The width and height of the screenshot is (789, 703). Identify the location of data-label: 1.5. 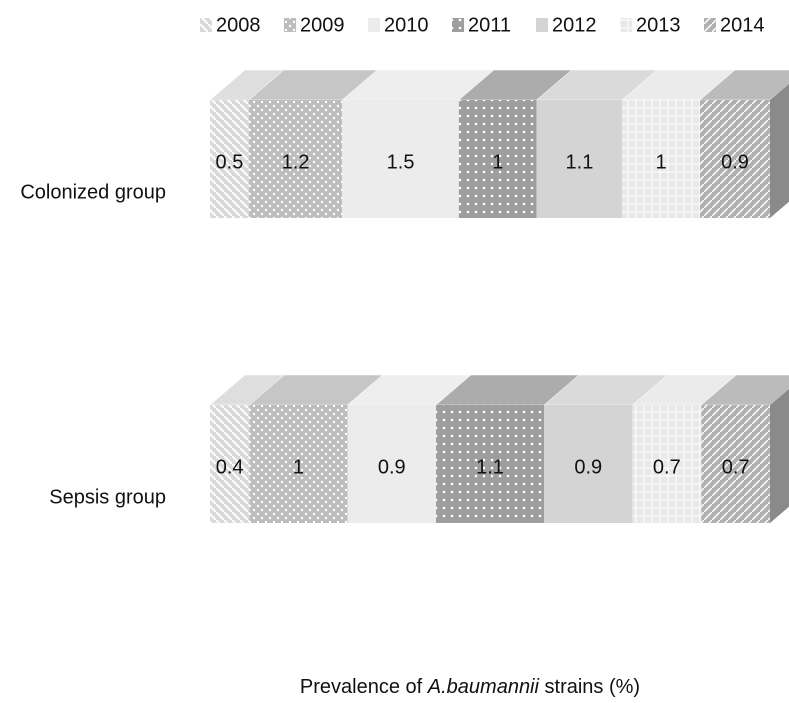
(401, 162).